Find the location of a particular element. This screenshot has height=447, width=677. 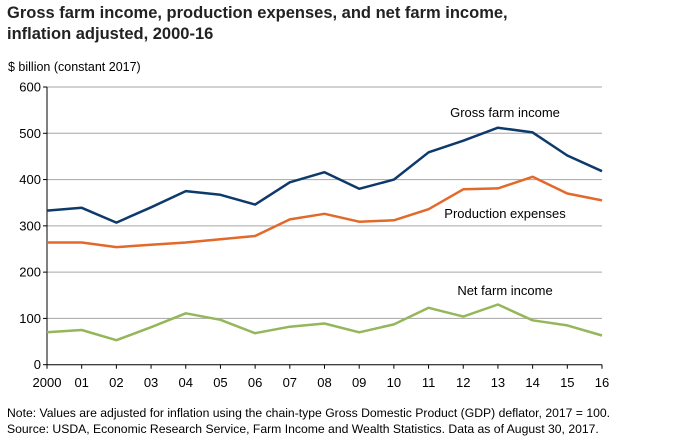

x-tick-label: 08 is located at coordinates (324, 382).